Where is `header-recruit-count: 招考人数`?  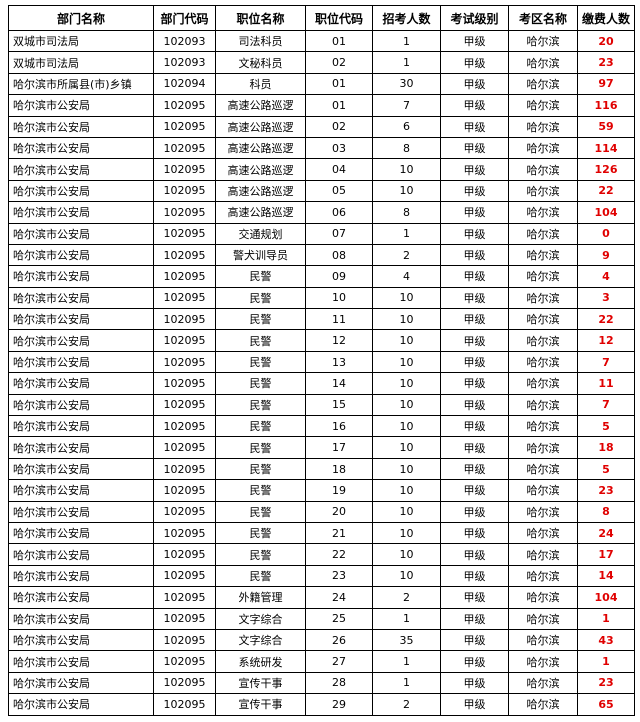
header-recruit-count: 招考人数 is located at coordinates (406, 18).